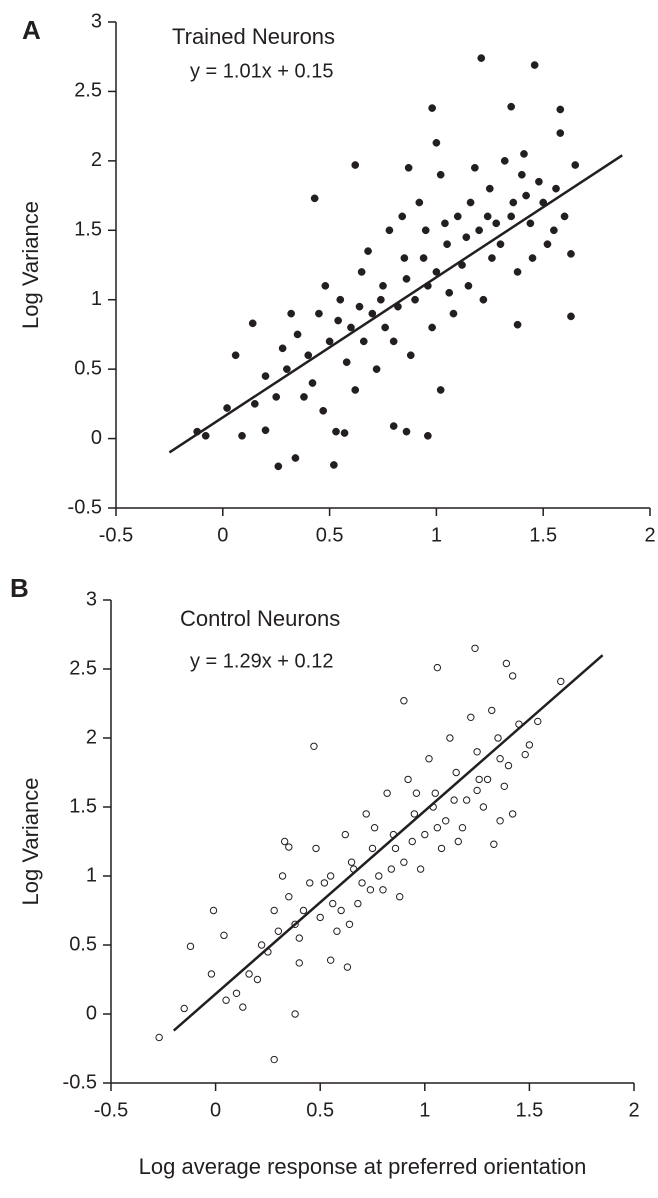  Describe the element at coordinates (83, 944) in the screenshot. I see `y-tick-label: 0.5` at that location.